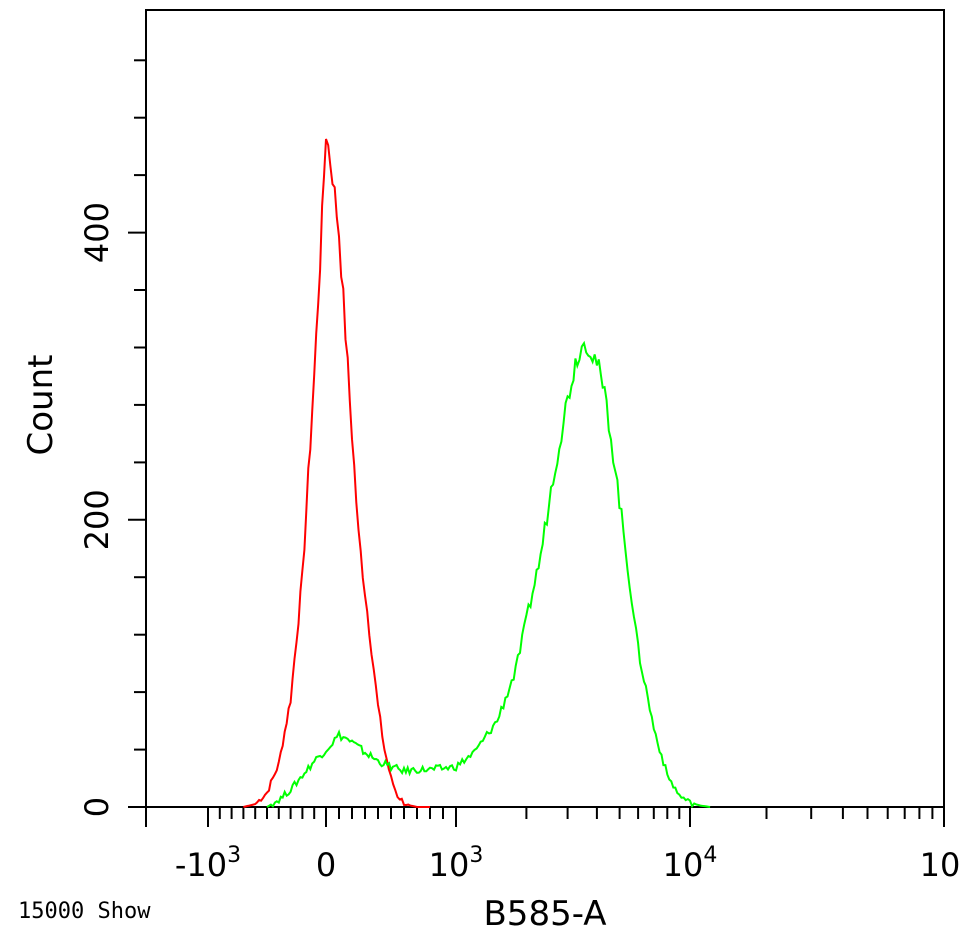 The height and width of the screenshot is (937, 961). I want to click on y-tick-labels: 0 200 400, so click(97, 509).